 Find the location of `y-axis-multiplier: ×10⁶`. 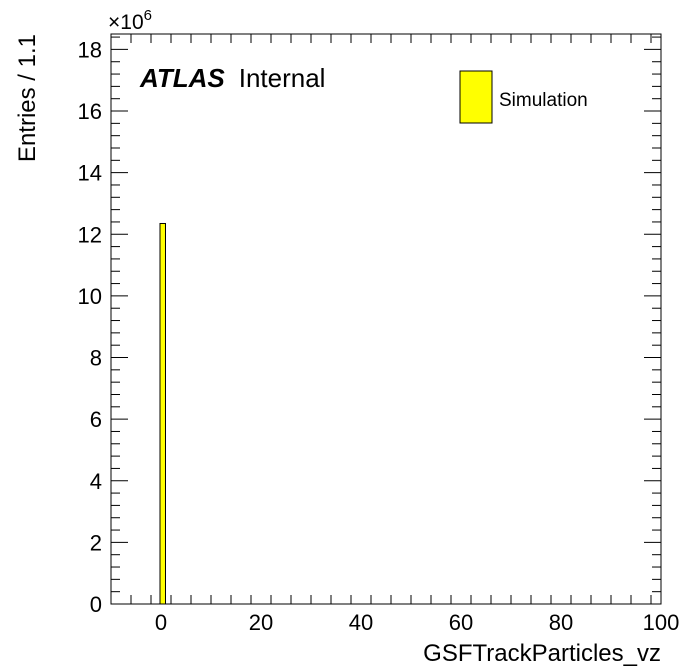

y-axis-multiplier: ×10⁶ is located at coordinates (130, 20).